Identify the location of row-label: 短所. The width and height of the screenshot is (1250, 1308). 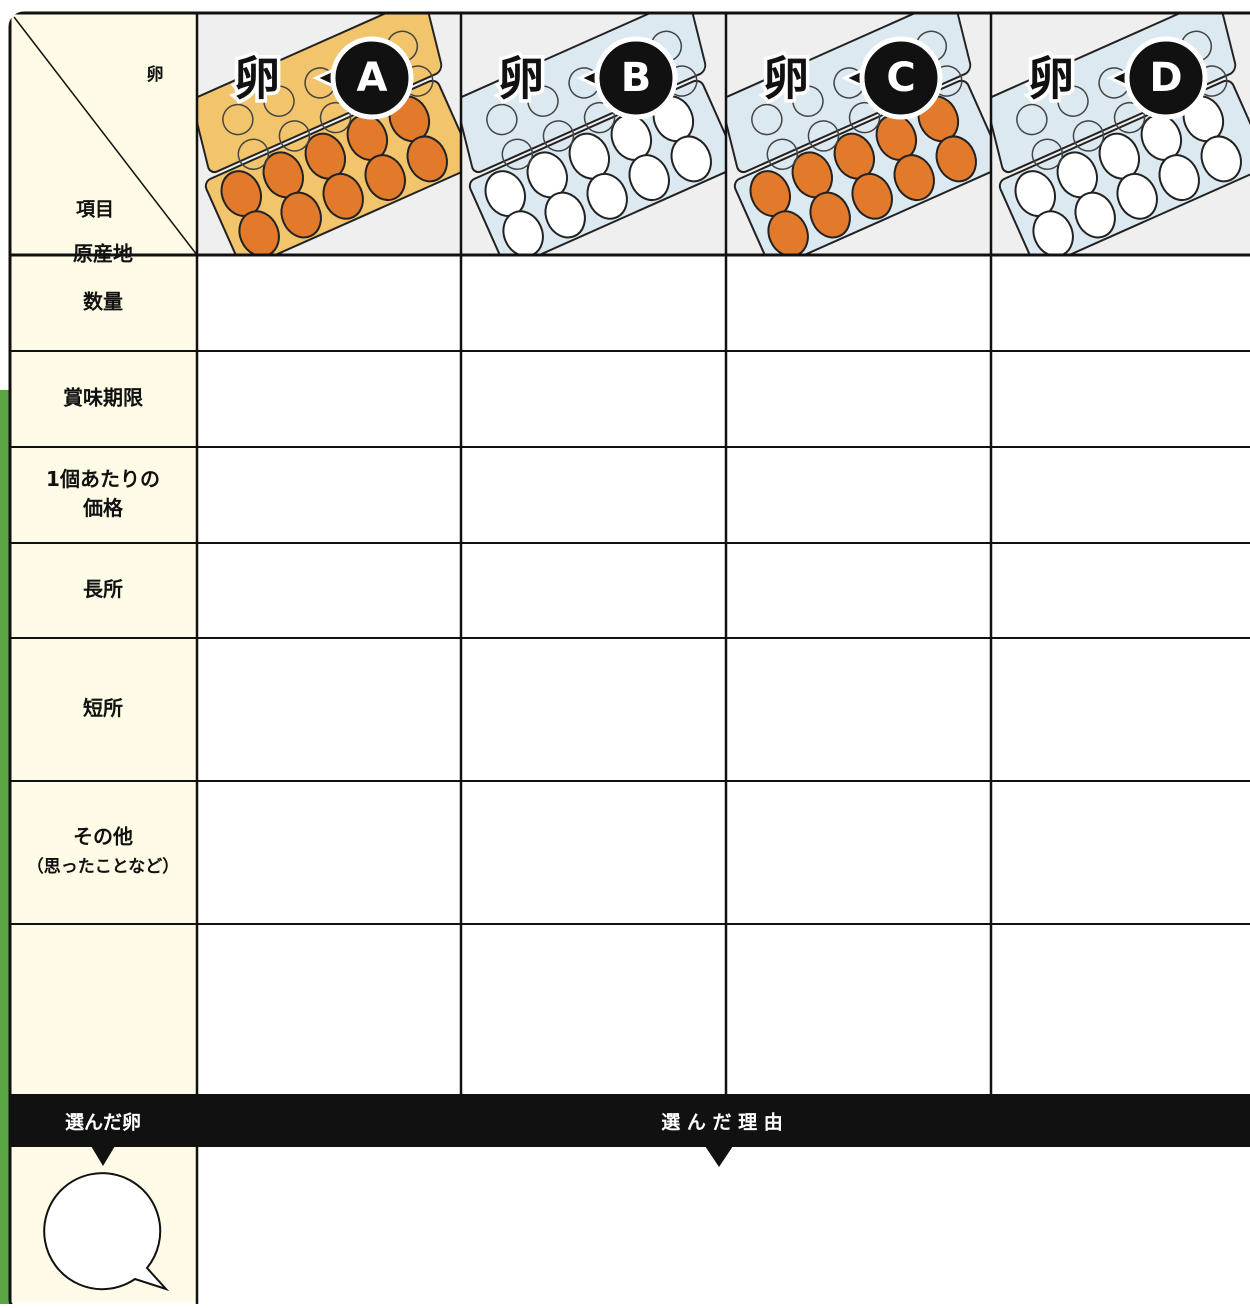
(103, 708).